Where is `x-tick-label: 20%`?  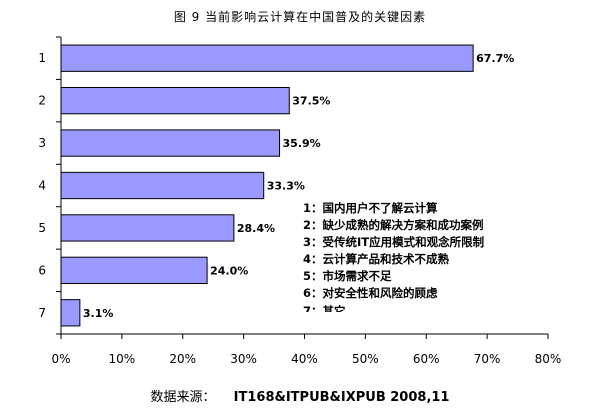 x-tick-label: 20% is located at coordinates (182, 359).